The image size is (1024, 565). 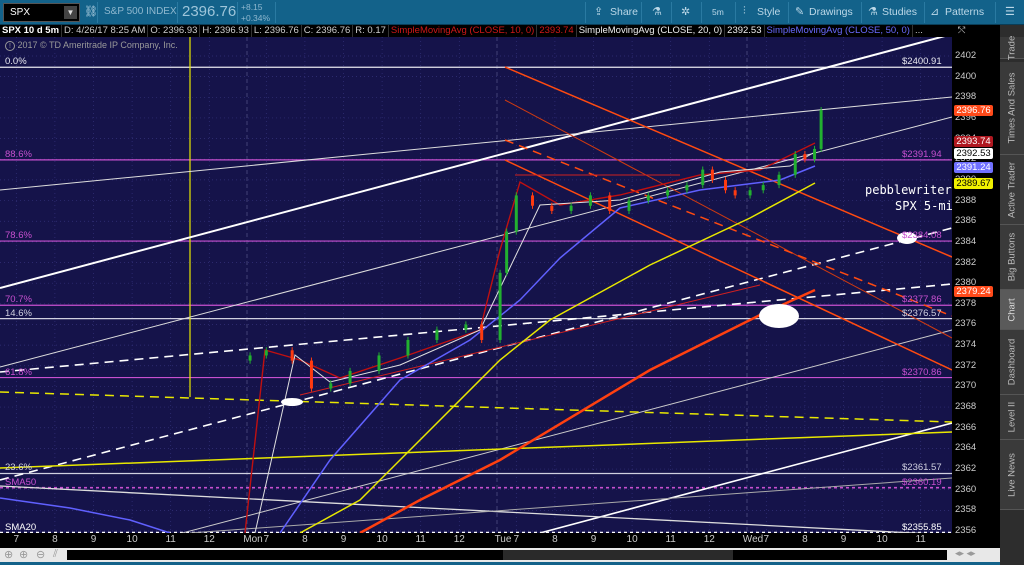 I want to click on fib-level-price: $2376.57, so click(x=922, y=313).